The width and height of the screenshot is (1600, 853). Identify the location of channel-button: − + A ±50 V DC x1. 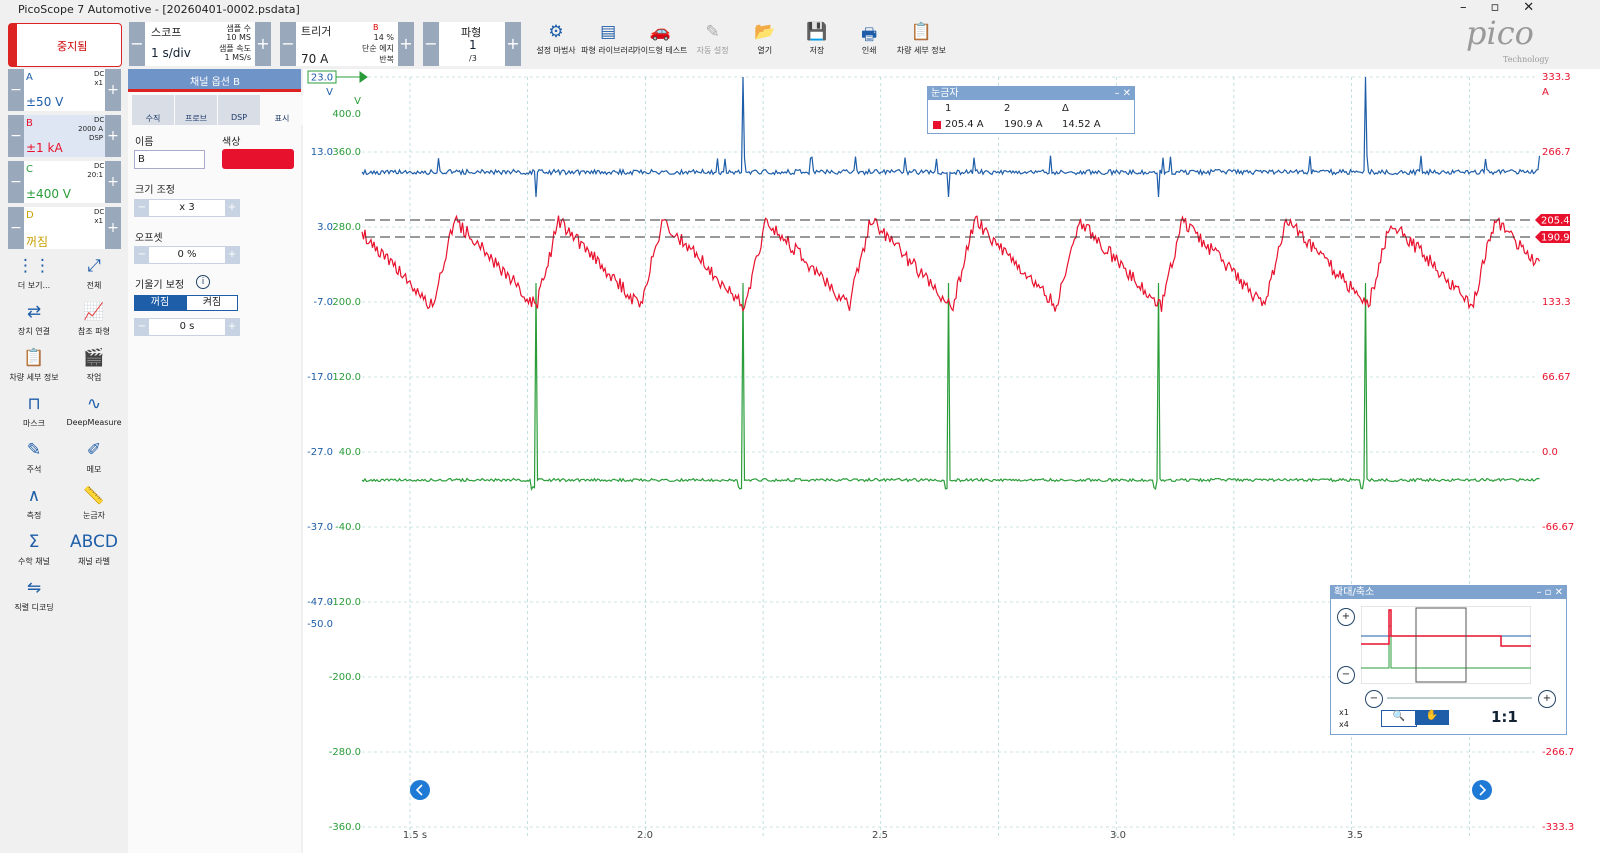
(64, 90).